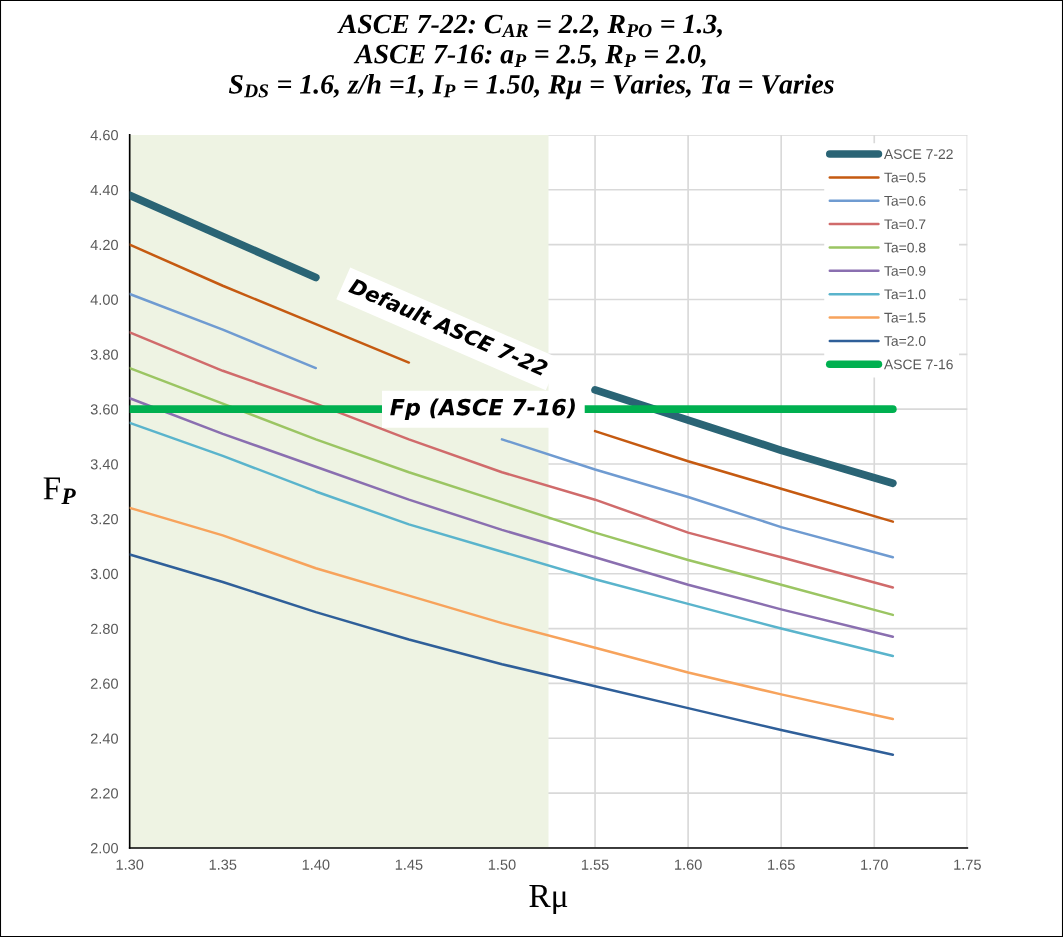 This screenshot has width=1063, height=937. I want to click on x-tick-label: 1.65, so click(781, 864).